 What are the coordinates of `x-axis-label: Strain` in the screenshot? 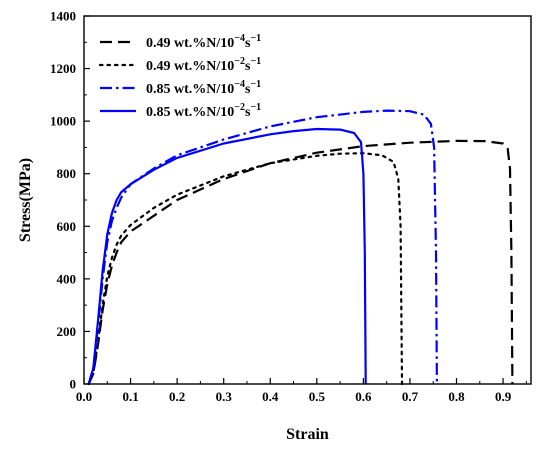 It's located at (307, 434).